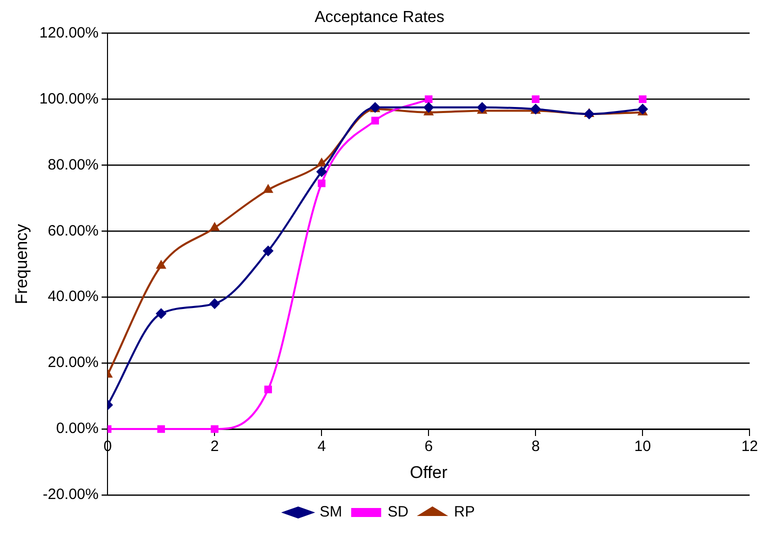  What do you see at coordinates (77, 429) in the screenshot?
I see `y-tick-label: 0.00%` at bounding box center [77, 429].